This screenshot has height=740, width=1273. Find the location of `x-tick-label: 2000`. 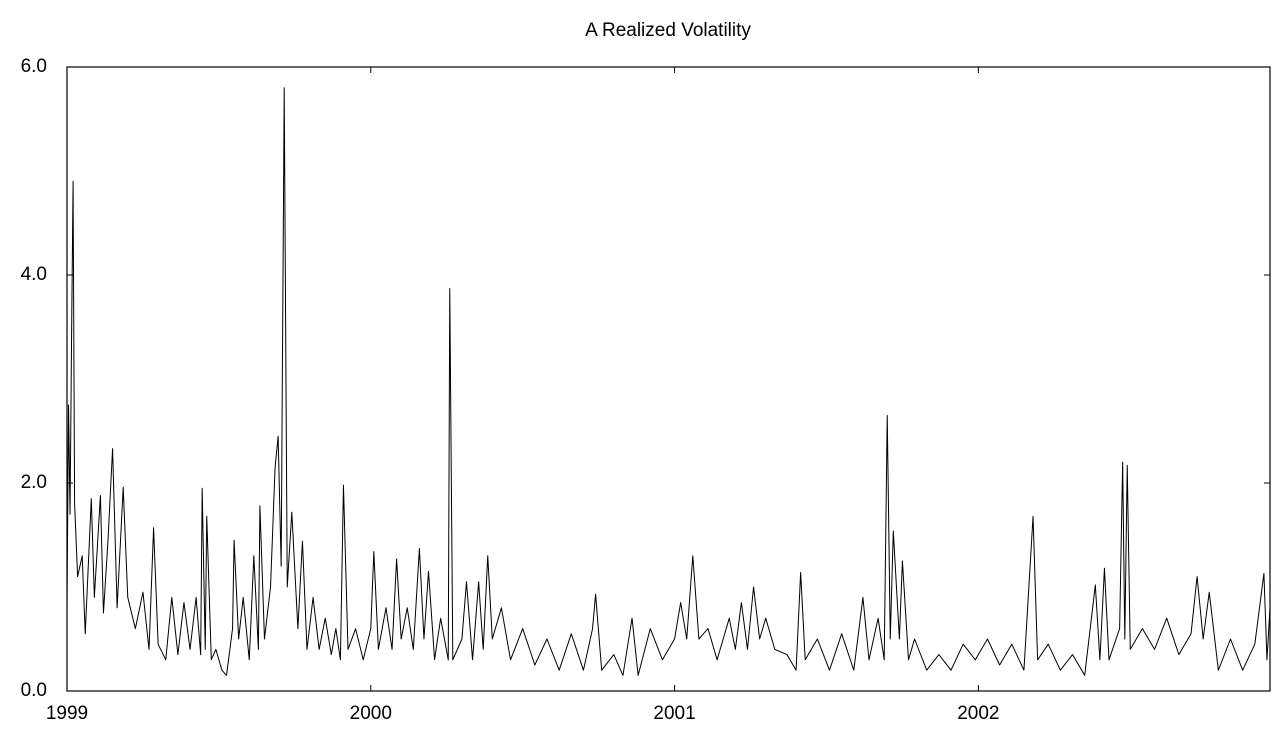

x-tick-label: 2000 is located at coordinates (371, 713).